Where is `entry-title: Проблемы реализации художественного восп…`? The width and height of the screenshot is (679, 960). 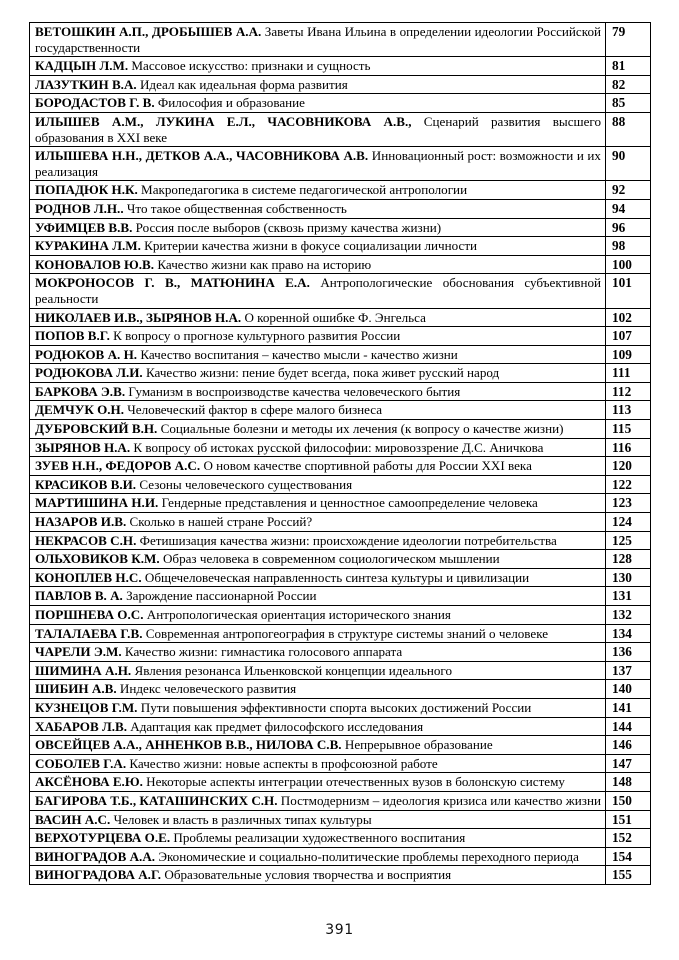 entry-title: Проблемы реализации художественного восп… is located at coordinates (319, 838).